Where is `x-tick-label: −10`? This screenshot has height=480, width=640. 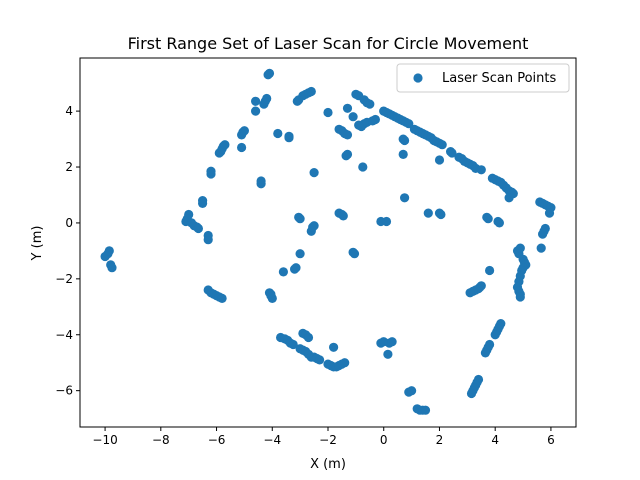
x-tick-label: −10 is located at coordinates (104, 440).